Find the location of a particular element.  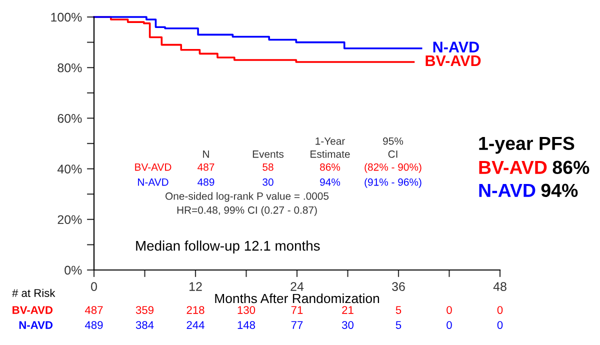

text: 244 is located at coordinates (195, 325).